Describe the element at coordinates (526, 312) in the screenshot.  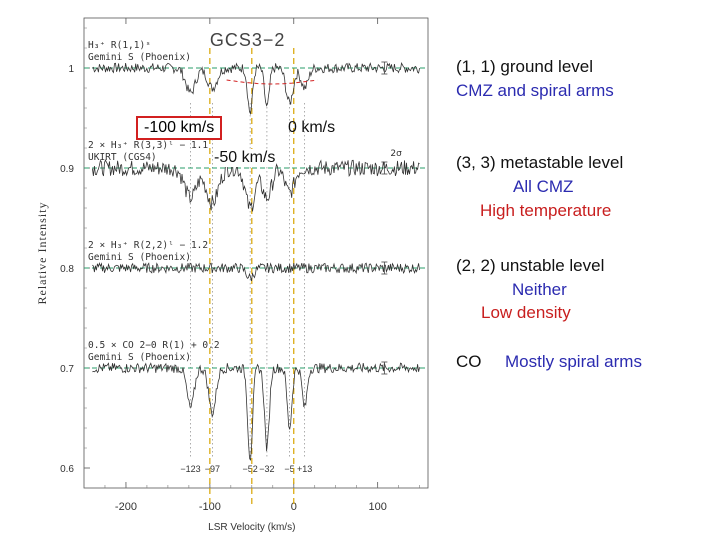
I see `note-low-density: Low density` at that location.